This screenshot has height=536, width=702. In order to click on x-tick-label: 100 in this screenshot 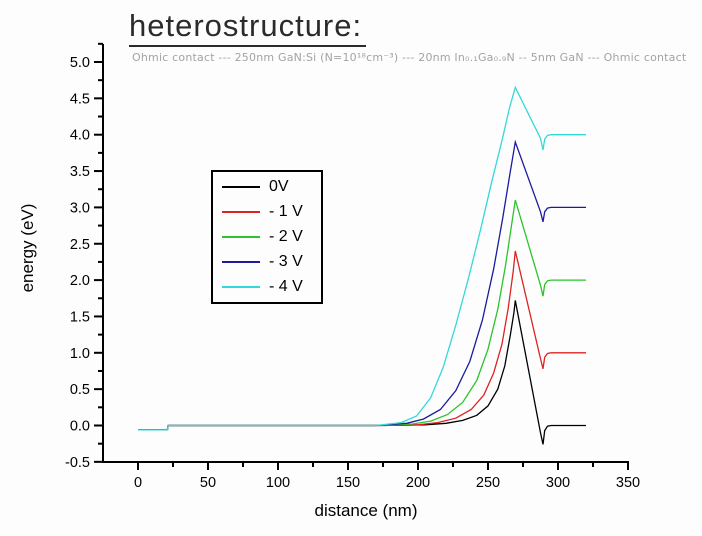, I will do `click(278, 483)`.